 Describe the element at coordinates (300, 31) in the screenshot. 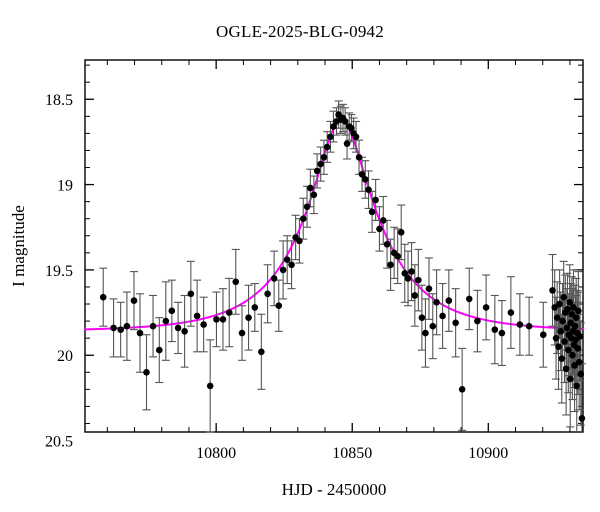

I see `chart-title: OGLE-2025-BLG-0942` at that location.